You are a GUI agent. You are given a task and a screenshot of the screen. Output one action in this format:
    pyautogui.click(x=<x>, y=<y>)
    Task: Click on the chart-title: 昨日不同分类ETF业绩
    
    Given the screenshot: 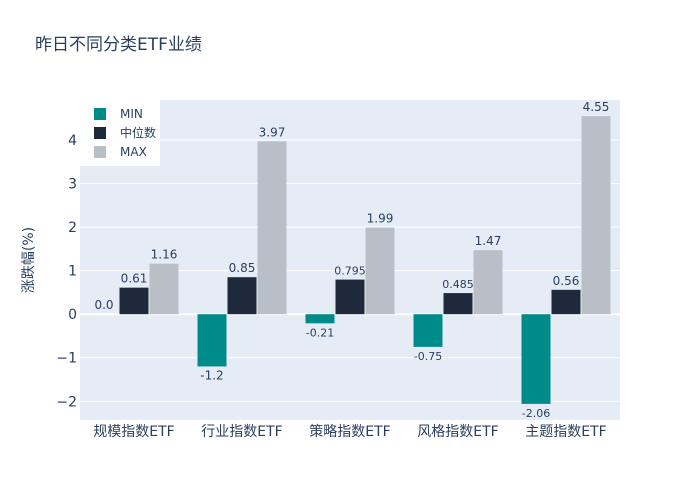 What is the action you would take?
    pyautogui.click(x=118, y=45)
    